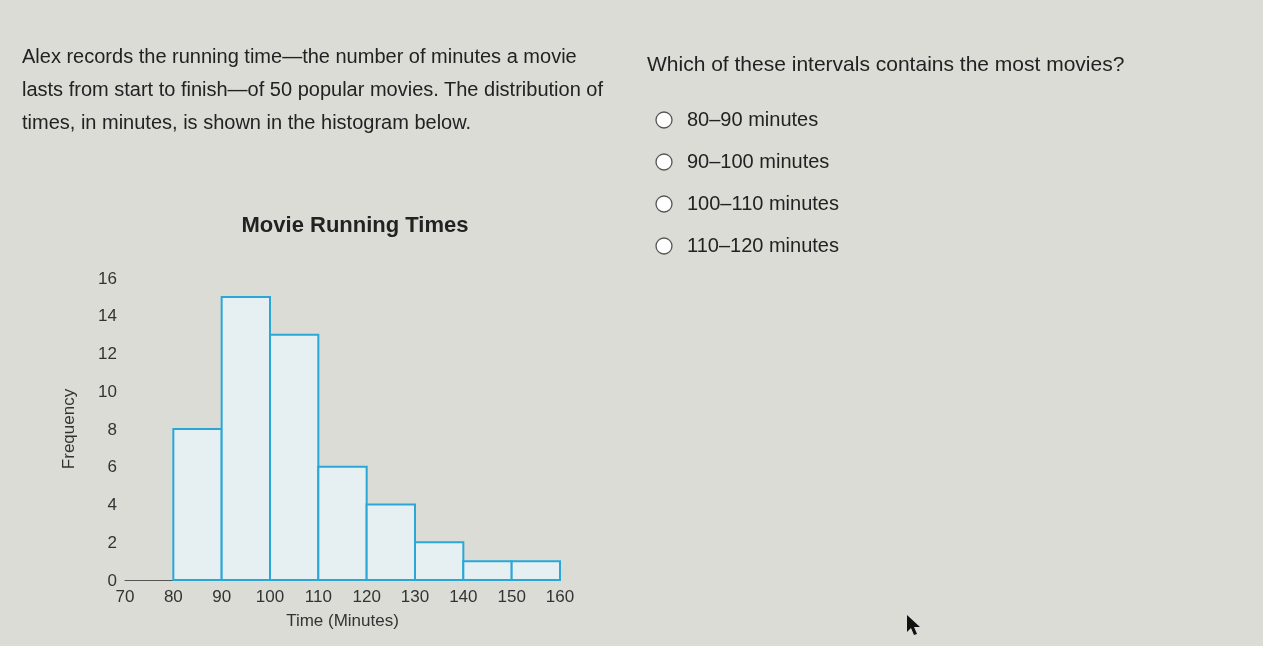 The height and width of the screenshot is (646, 1263). Describe the element at coordinates (560, 596) in the screenshot. I see `x-tick-label: 160` at that location.